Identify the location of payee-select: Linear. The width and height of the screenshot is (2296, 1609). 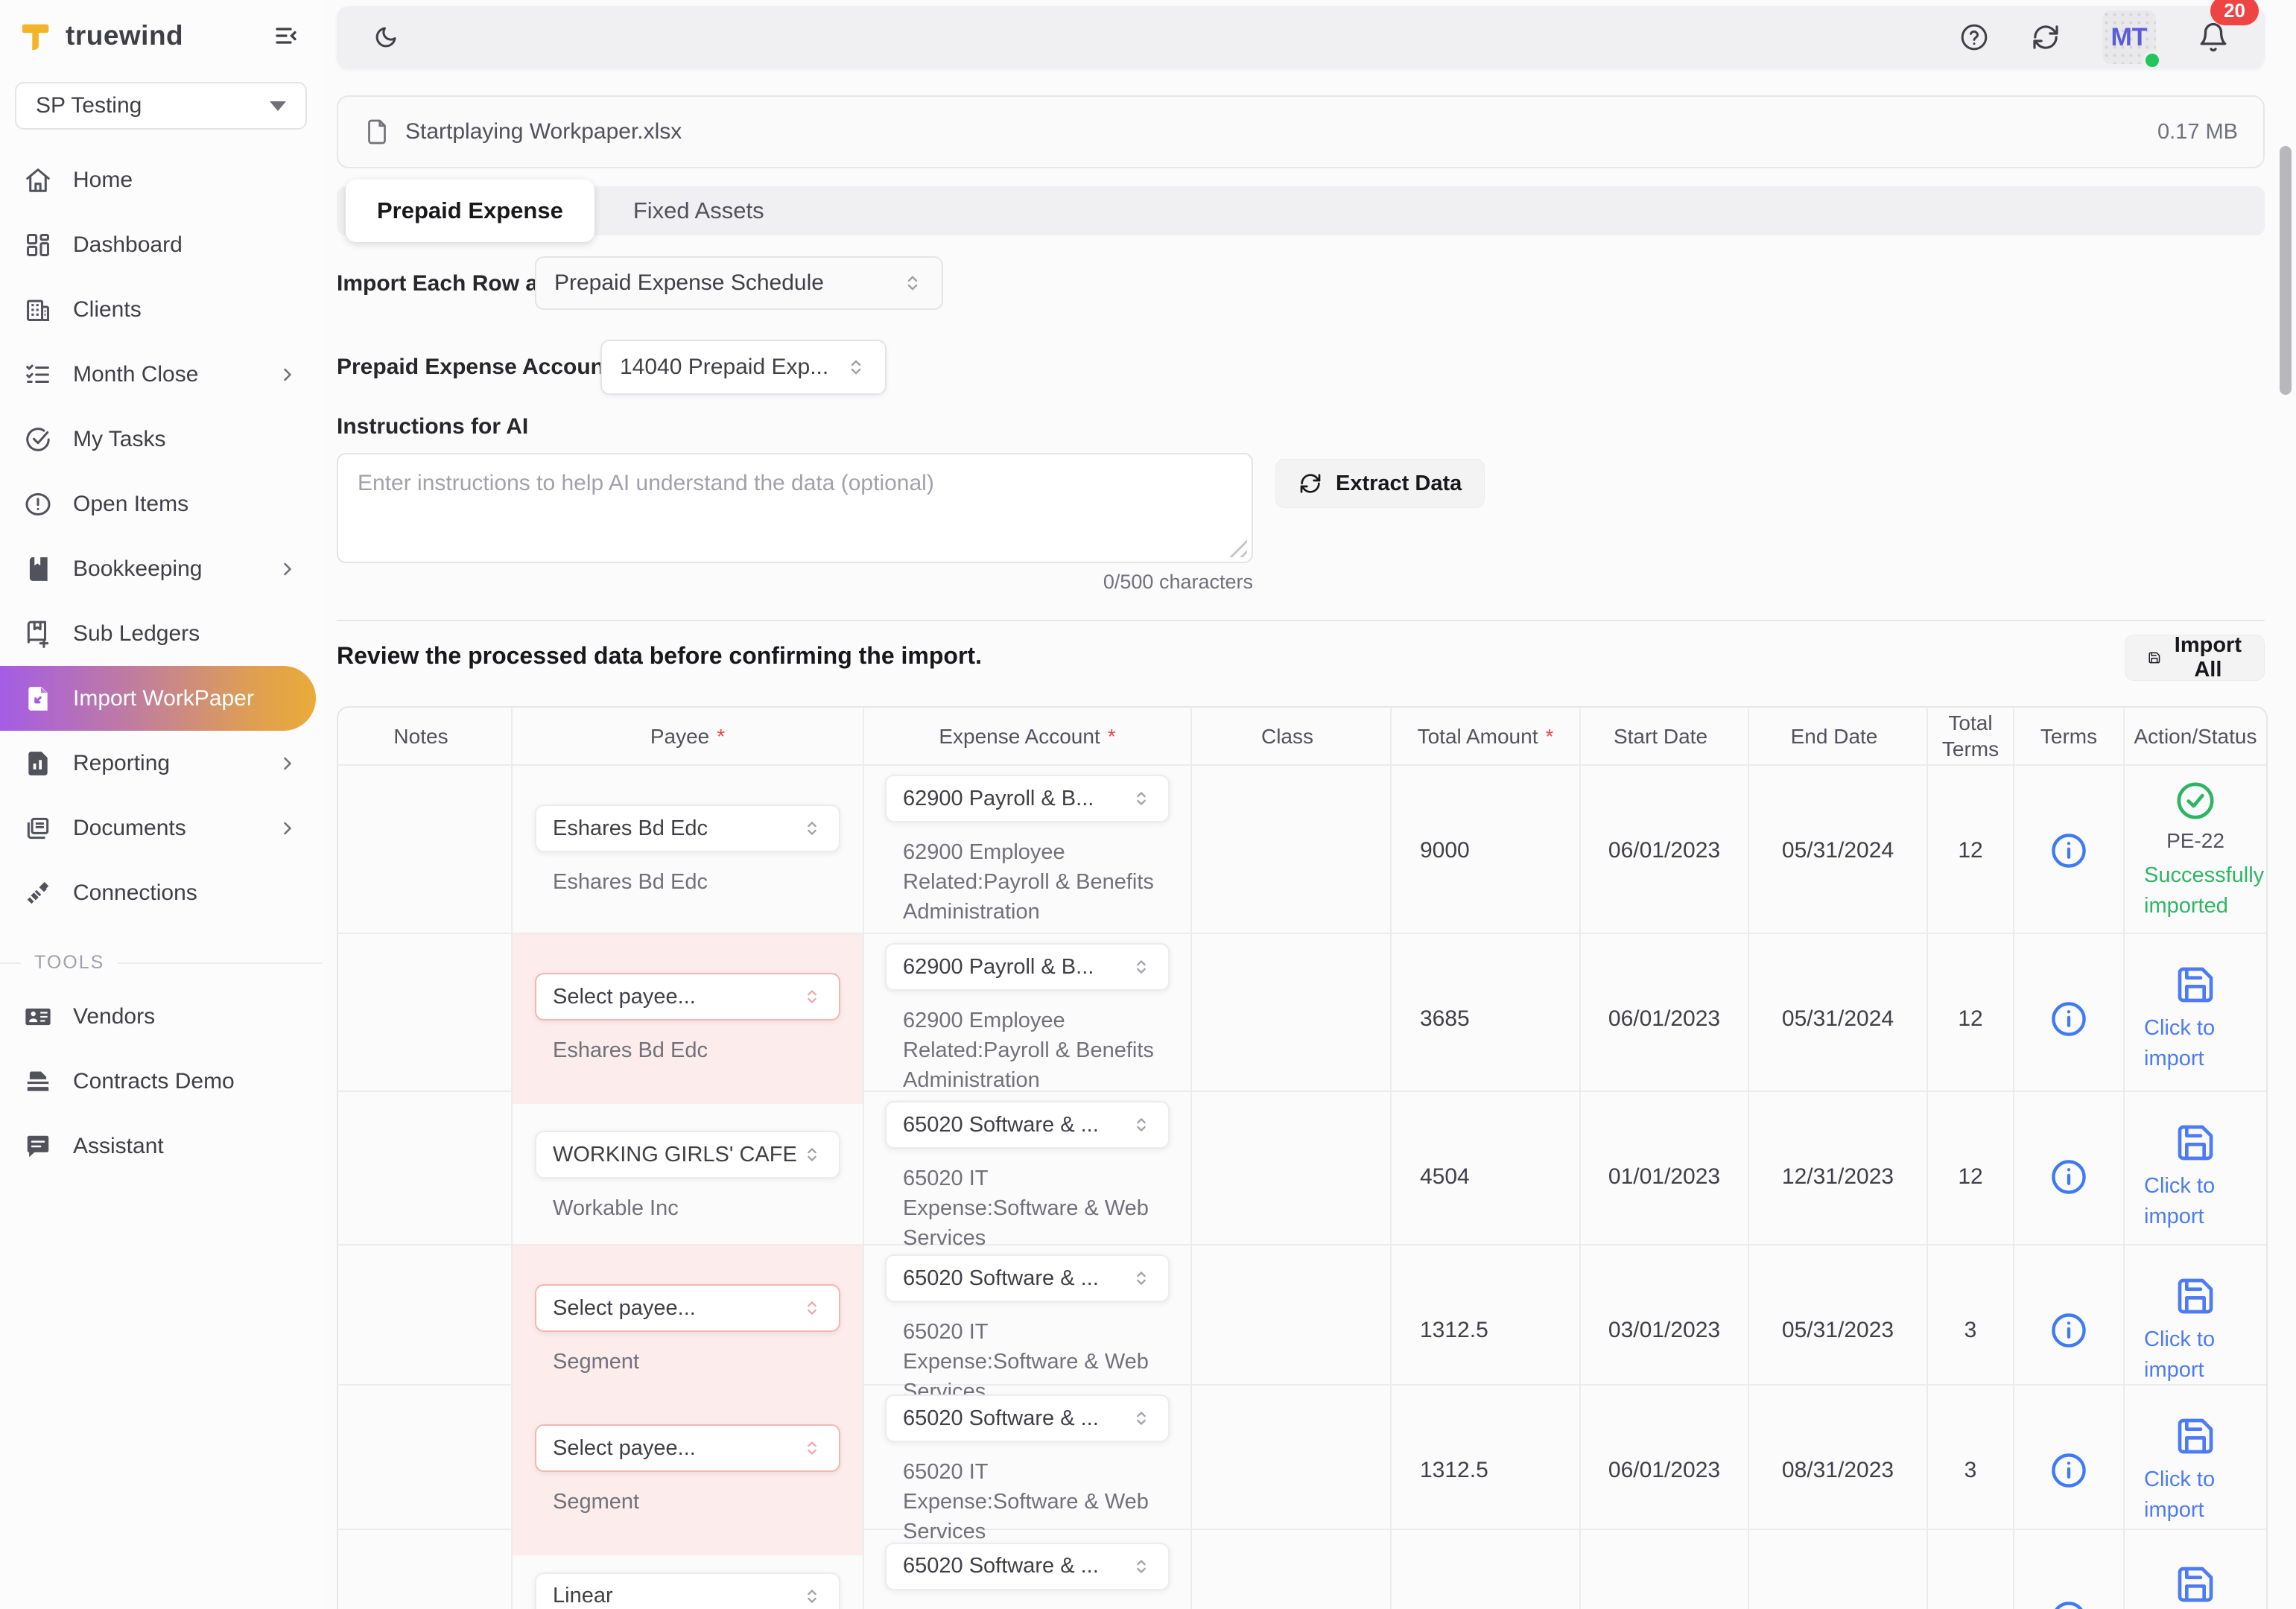
(687, 1590).